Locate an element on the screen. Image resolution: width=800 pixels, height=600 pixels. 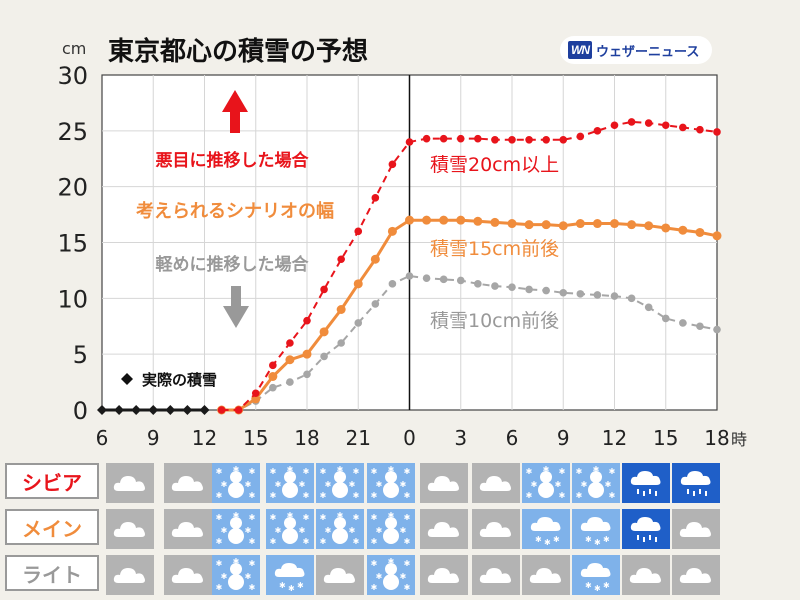
y-unit-label: cm is located at coordinates (74, 48).